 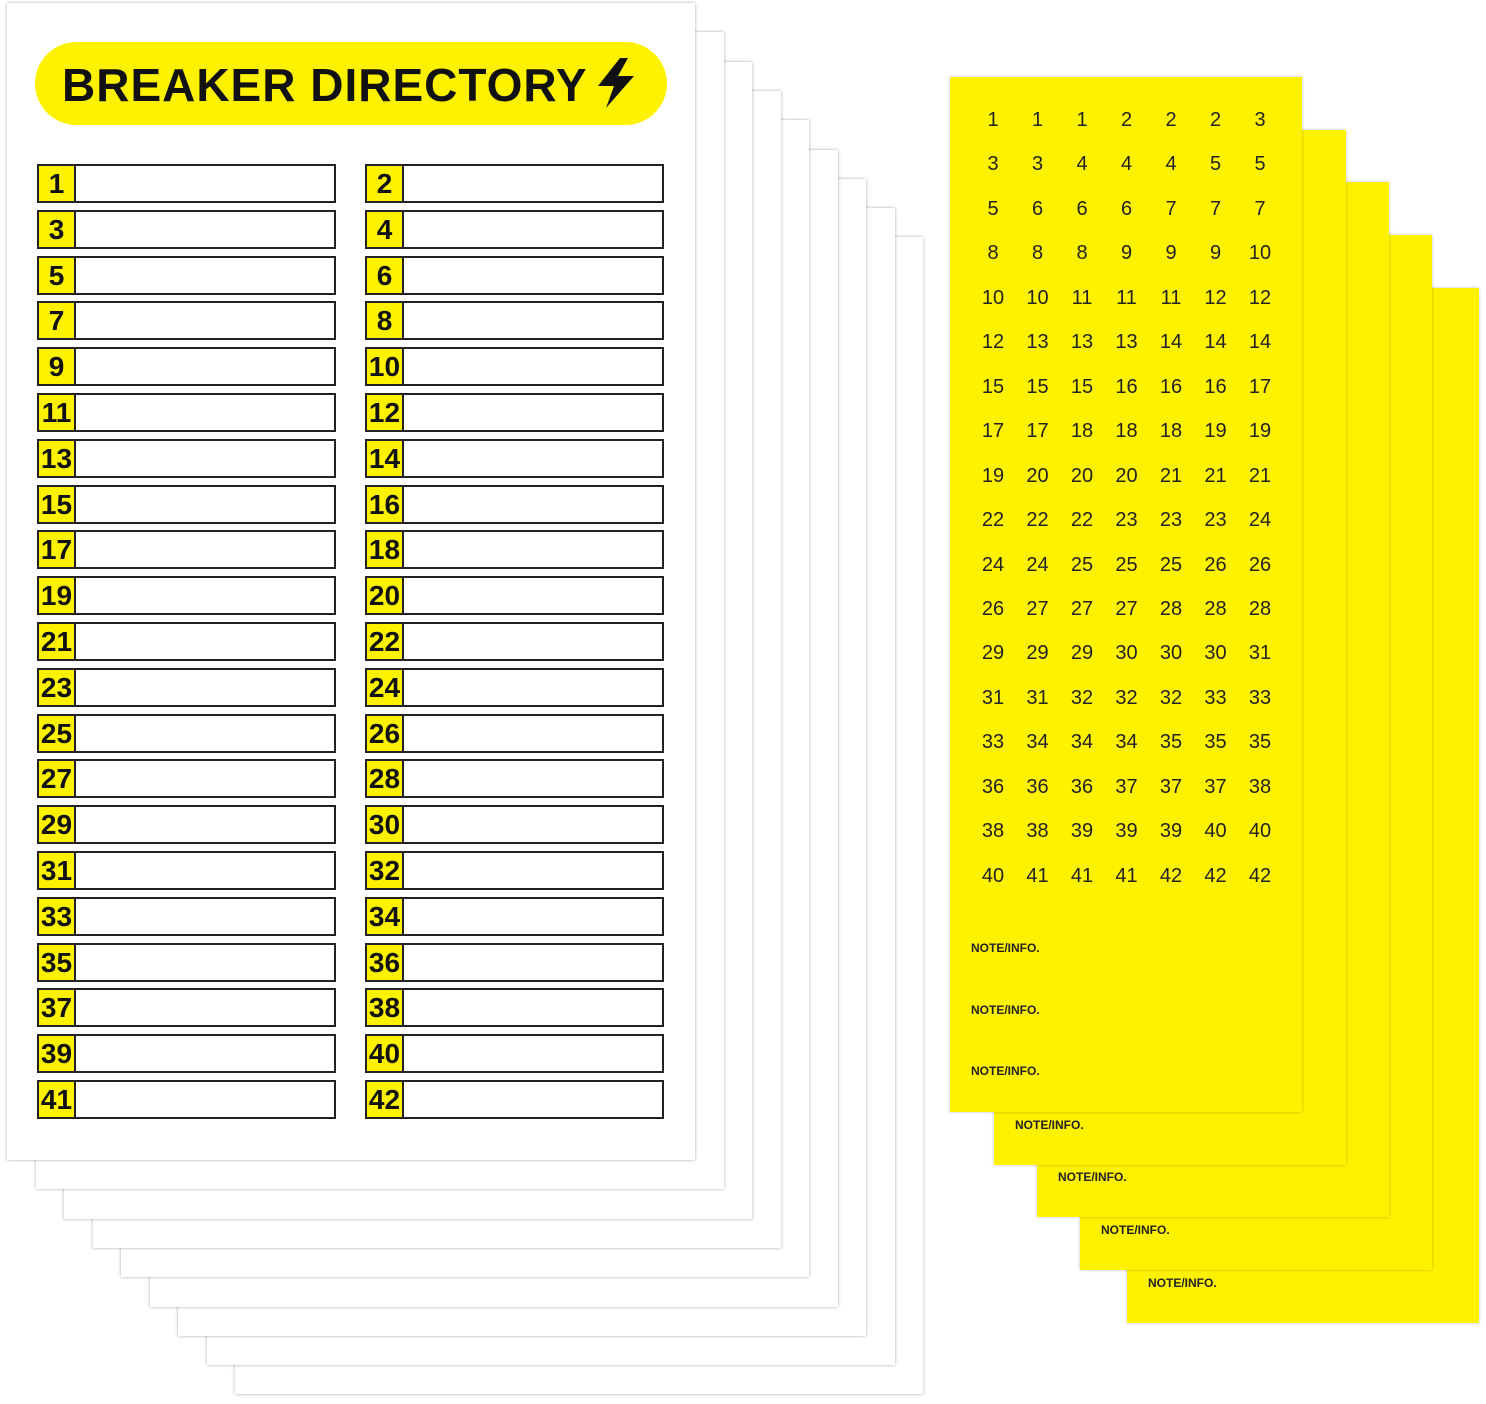 What do you see at coordinates (57, 641) in the screenshot?
I see `slot-number: 21` at bounding box center [57, 641].